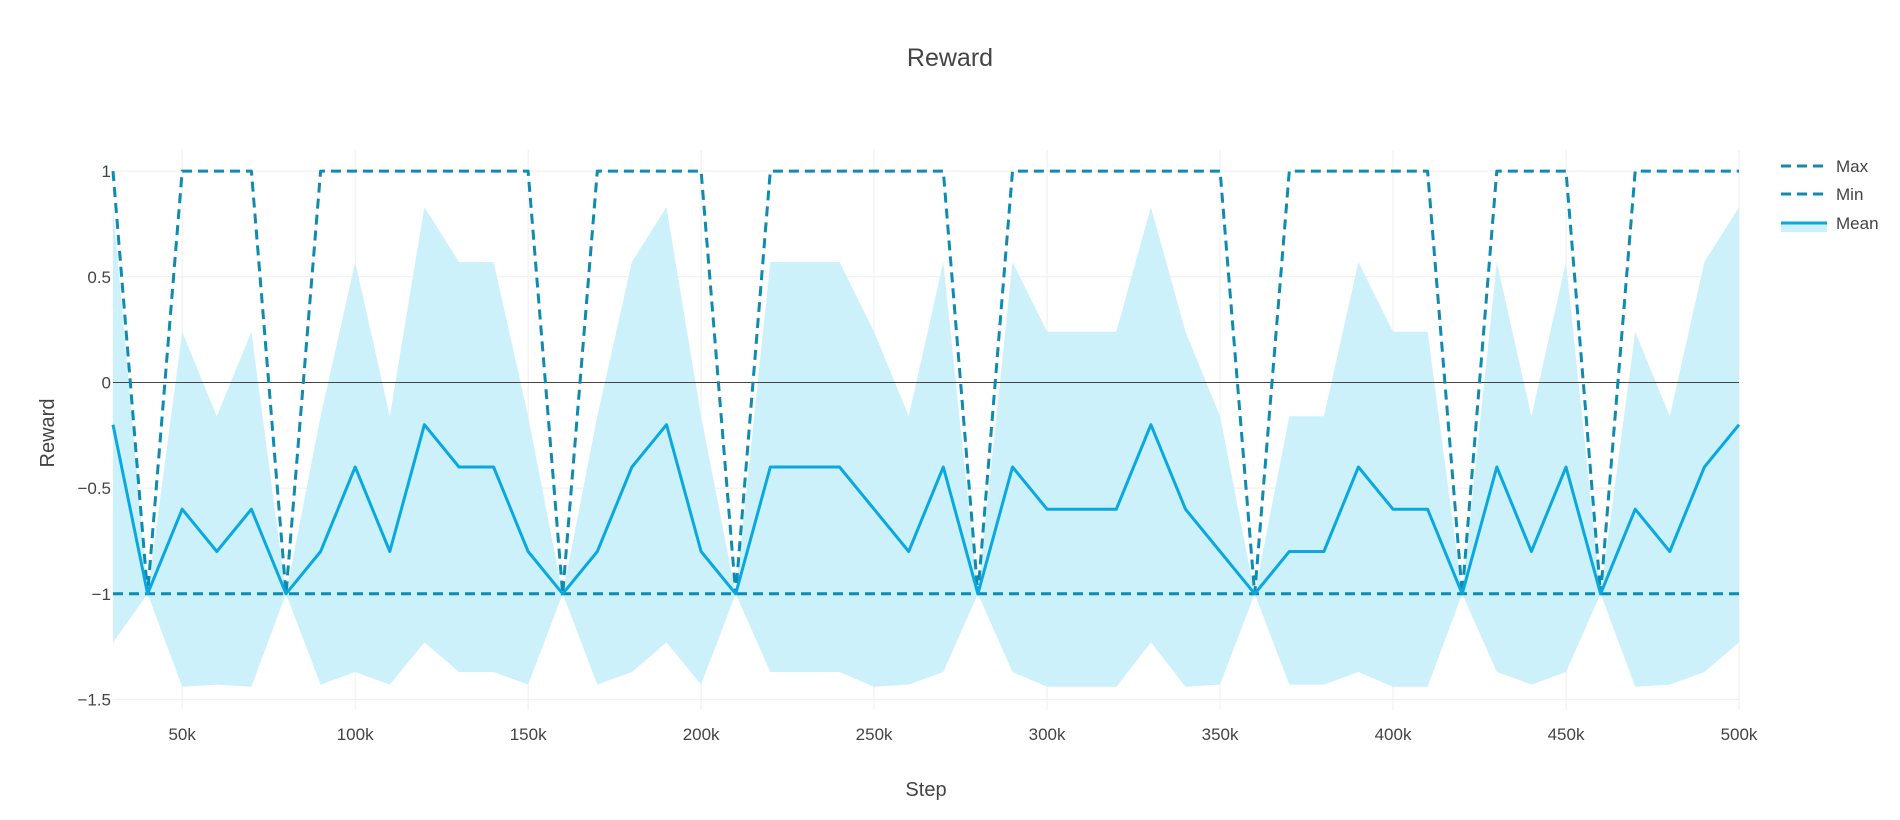  I want to click on legend-band-swatch, so click(1804, 227).